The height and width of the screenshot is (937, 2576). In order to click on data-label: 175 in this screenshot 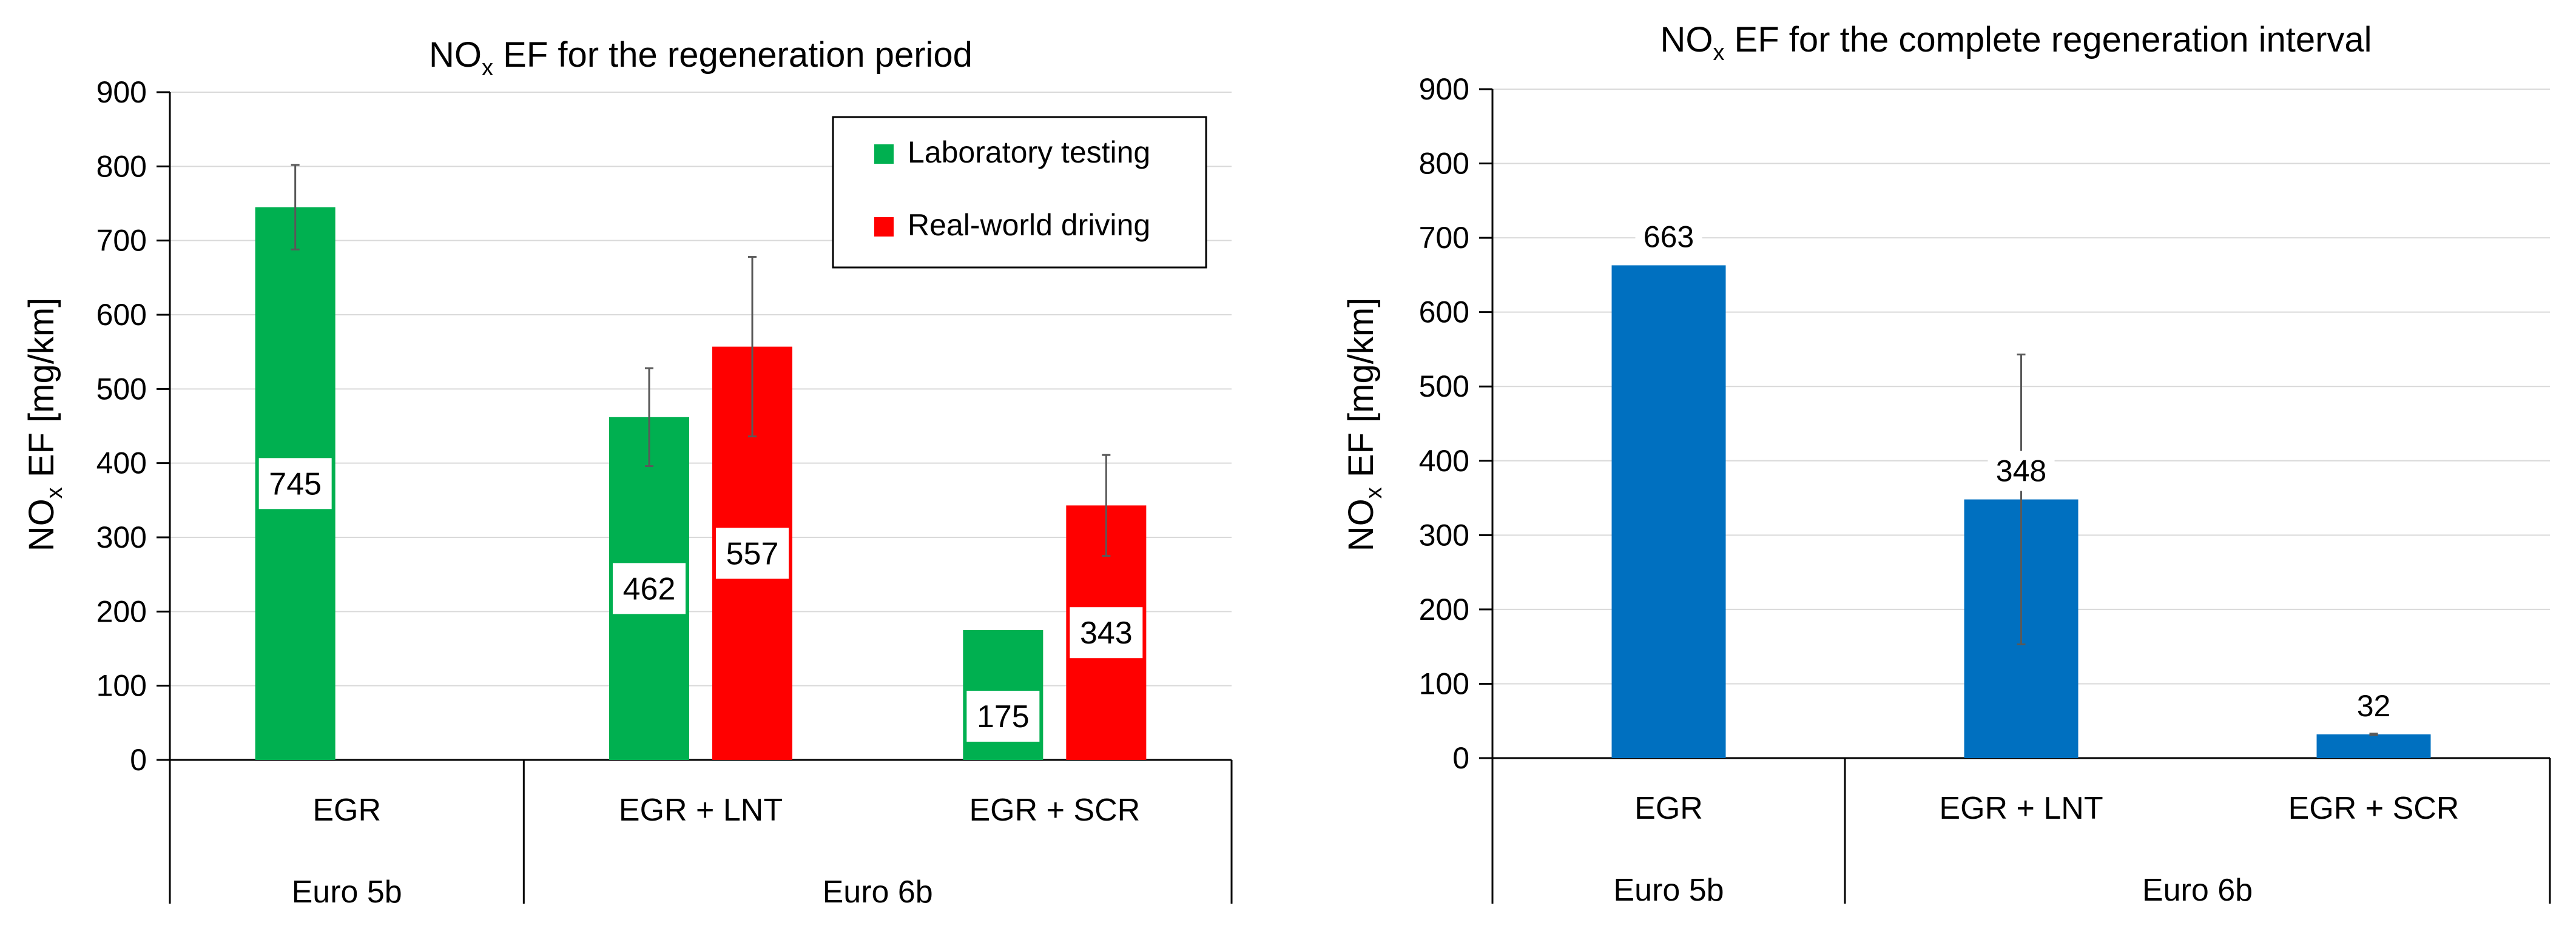, I will do `click(1004, 717)`.